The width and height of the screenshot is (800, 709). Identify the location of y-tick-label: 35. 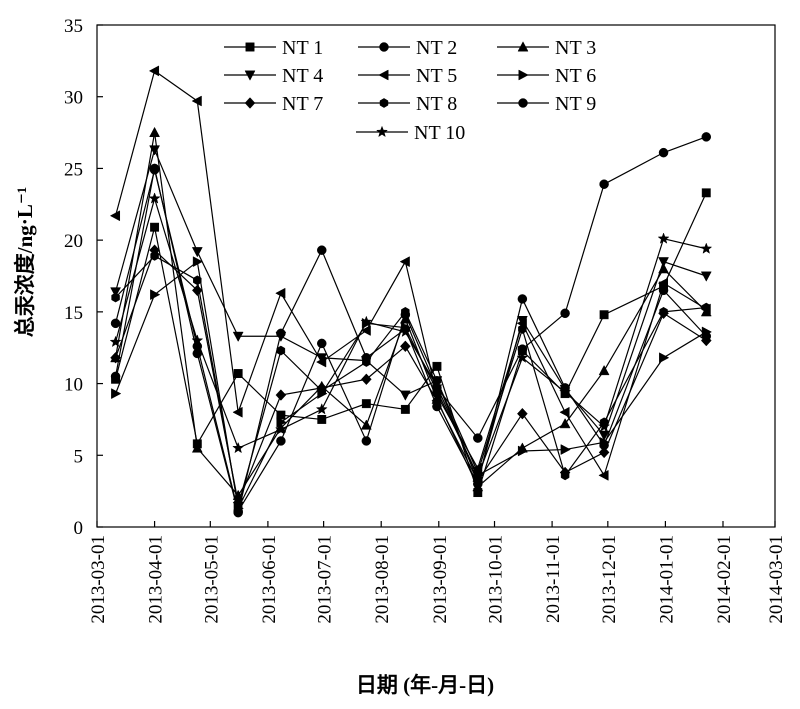
(73, 26).